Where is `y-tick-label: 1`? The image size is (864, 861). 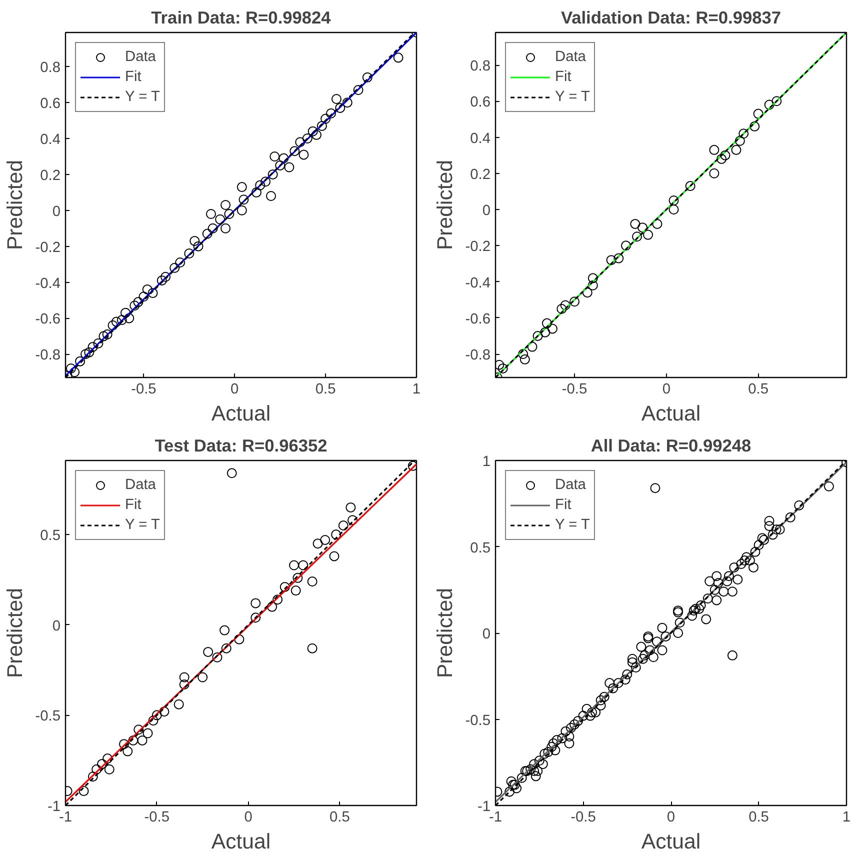 y-tick-label: 1 is located at coordinates (486, 462).